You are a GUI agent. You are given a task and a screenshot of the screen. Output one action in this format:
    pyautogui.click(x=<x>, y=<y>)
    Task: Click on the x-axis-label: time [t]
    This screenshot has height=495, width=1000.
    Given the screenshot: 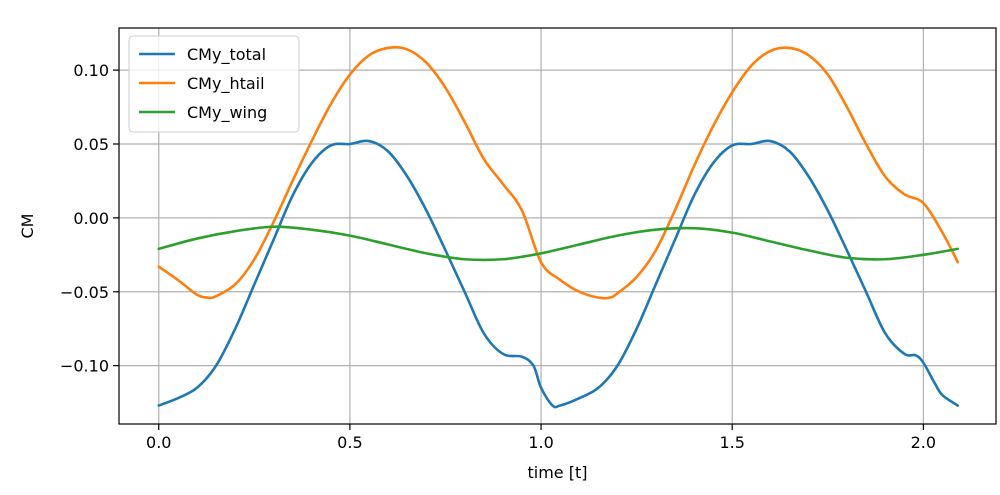 What is the action you would take?
    pyautogui.click(x=558, y=472)
    